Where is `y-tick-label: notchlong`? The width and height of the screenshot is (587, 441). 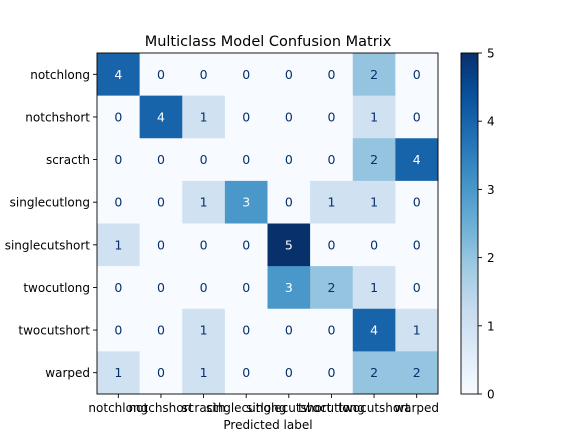
y-tick-label: notchlong is located at coordinates (60, 75).